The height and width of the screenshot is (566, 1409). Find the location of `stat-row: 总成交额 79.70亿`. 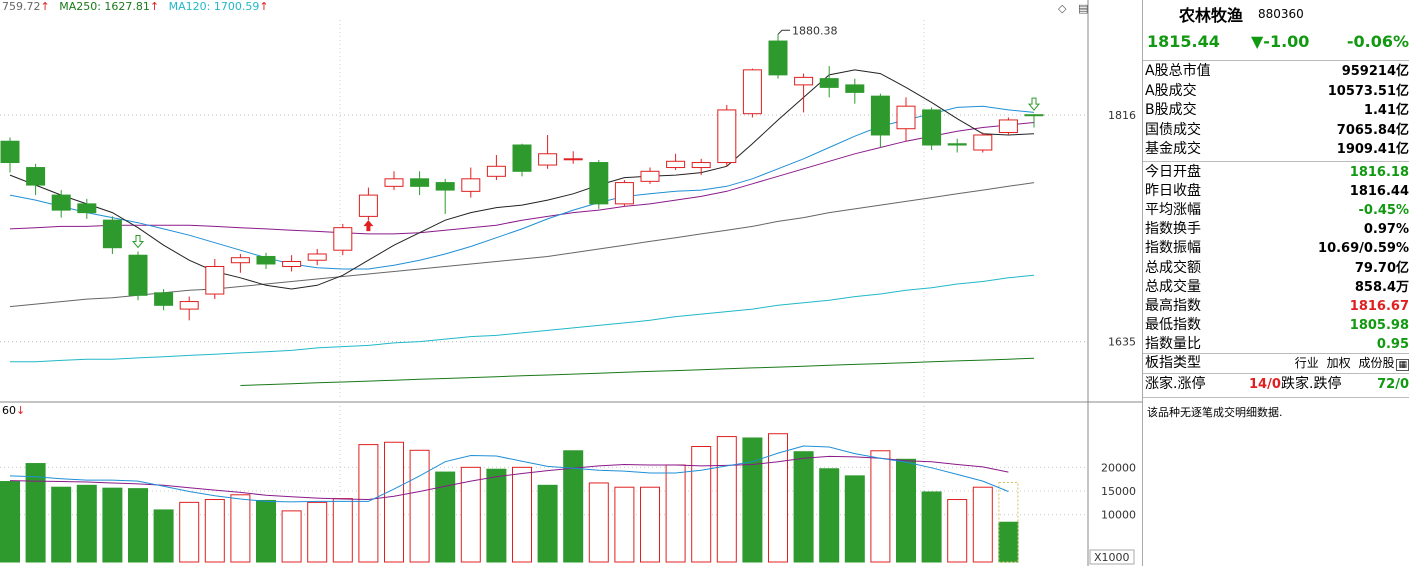

stat-row: 总成交额 79.70亿 is located at coordinates (1277, 268).